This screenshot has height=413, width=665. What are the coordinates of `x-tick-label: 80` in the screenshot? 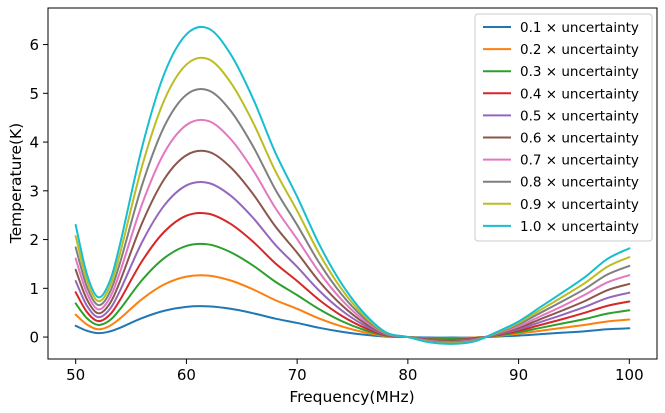 It's located at (407, 375).